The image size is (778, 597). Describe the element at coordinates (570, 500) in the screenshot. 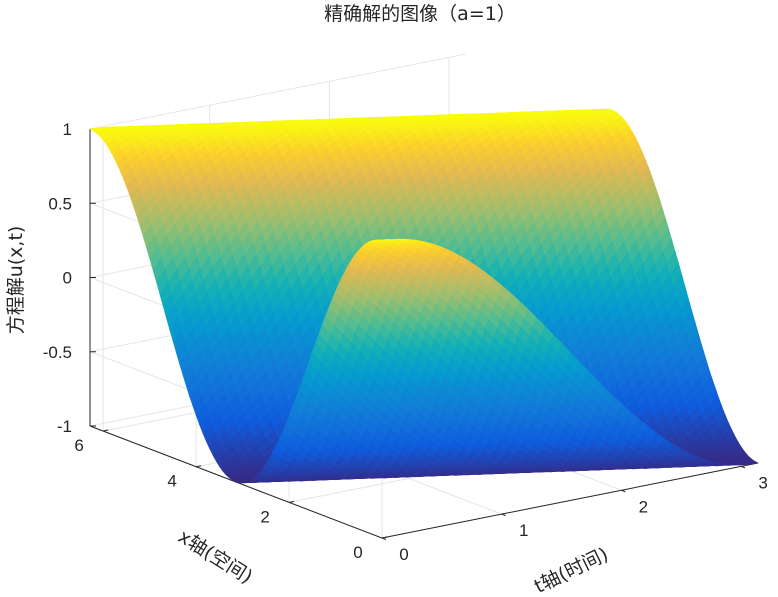

I see `t-axis-line` at that location.